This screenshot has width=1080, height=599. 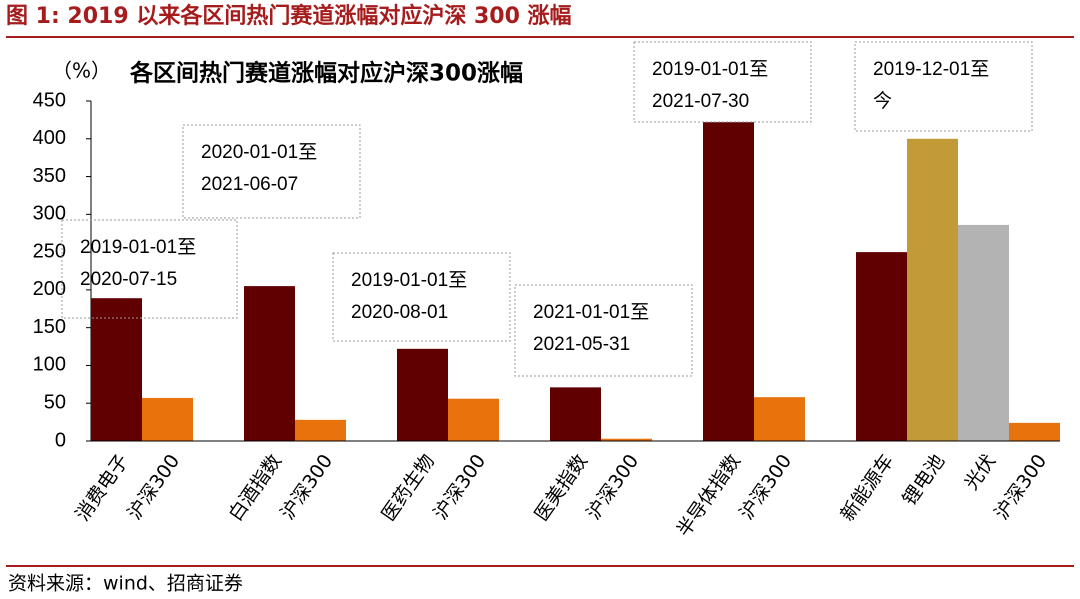 What do you see at coordinates (931, 69) in the screenshot?
I see `annotation-text: 2019-12-01至` at bounding box center [931, 69].